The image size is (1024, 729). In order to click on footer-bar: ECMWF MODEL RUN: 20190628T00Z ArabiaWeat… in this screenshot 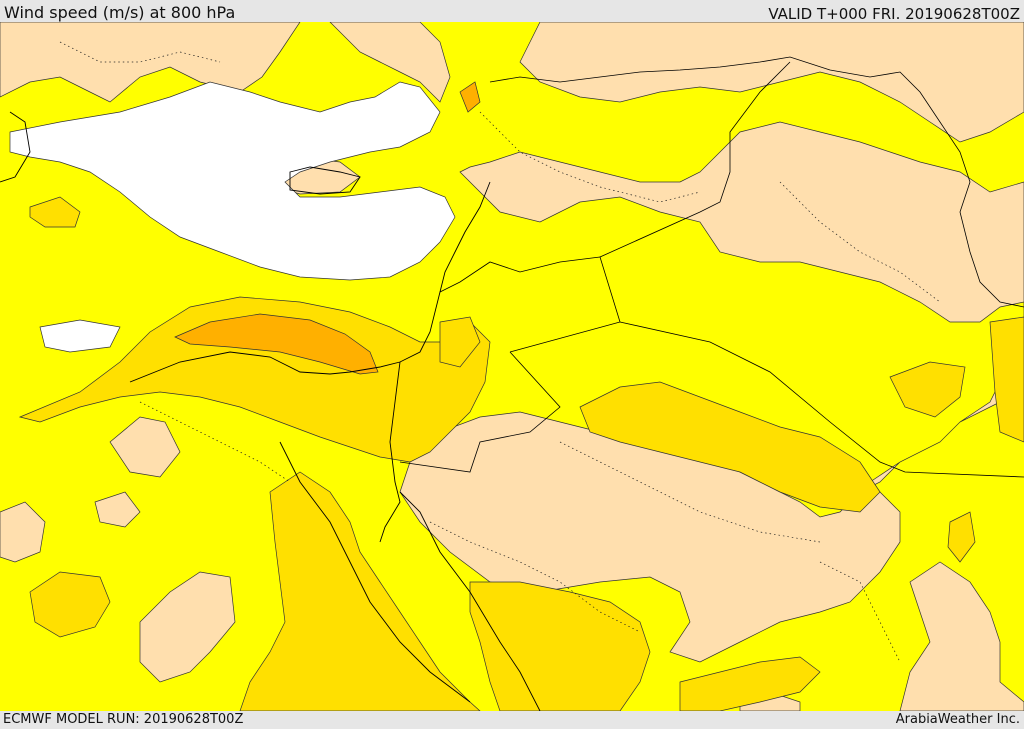, I will do `click(512, 720)`.